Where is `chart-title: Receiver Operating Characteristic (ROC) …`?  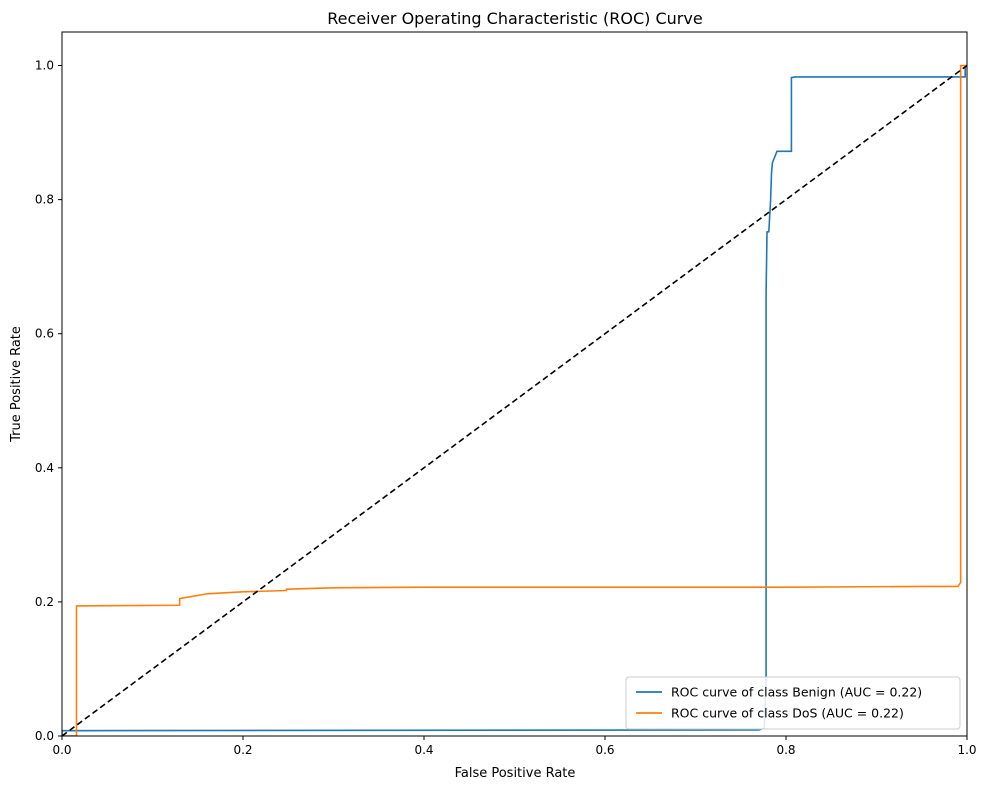 chart-title: Receiver Operating Characteristic (ROC) … is located at coordinates (514, 18).